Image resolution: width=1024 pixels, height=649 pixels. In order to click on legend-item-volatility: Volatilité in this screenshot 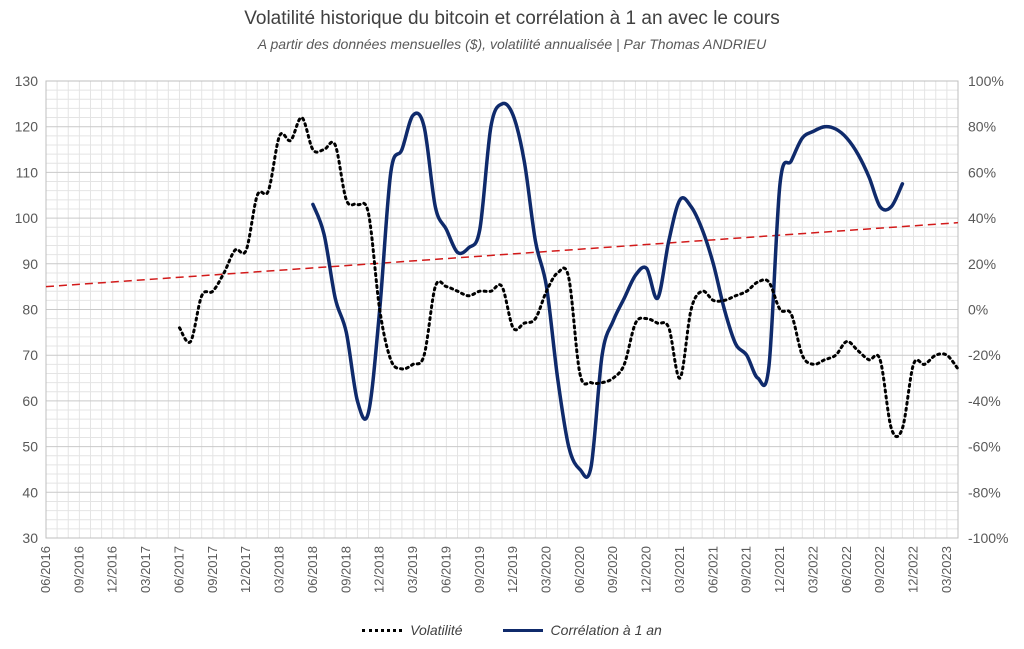, I will do `click(412, 630)`.